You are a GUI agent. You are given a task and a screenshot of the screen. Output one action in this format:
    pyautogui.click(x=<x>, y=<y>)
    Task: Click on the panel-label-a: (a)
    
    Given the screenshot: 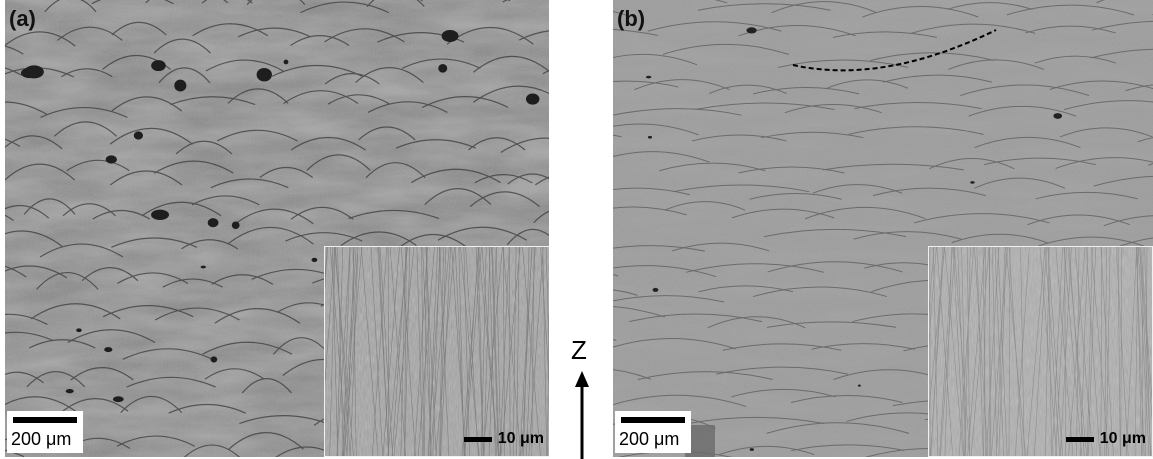 What is the action you would take?
    pyautogui.click(x=22, y=18)
    